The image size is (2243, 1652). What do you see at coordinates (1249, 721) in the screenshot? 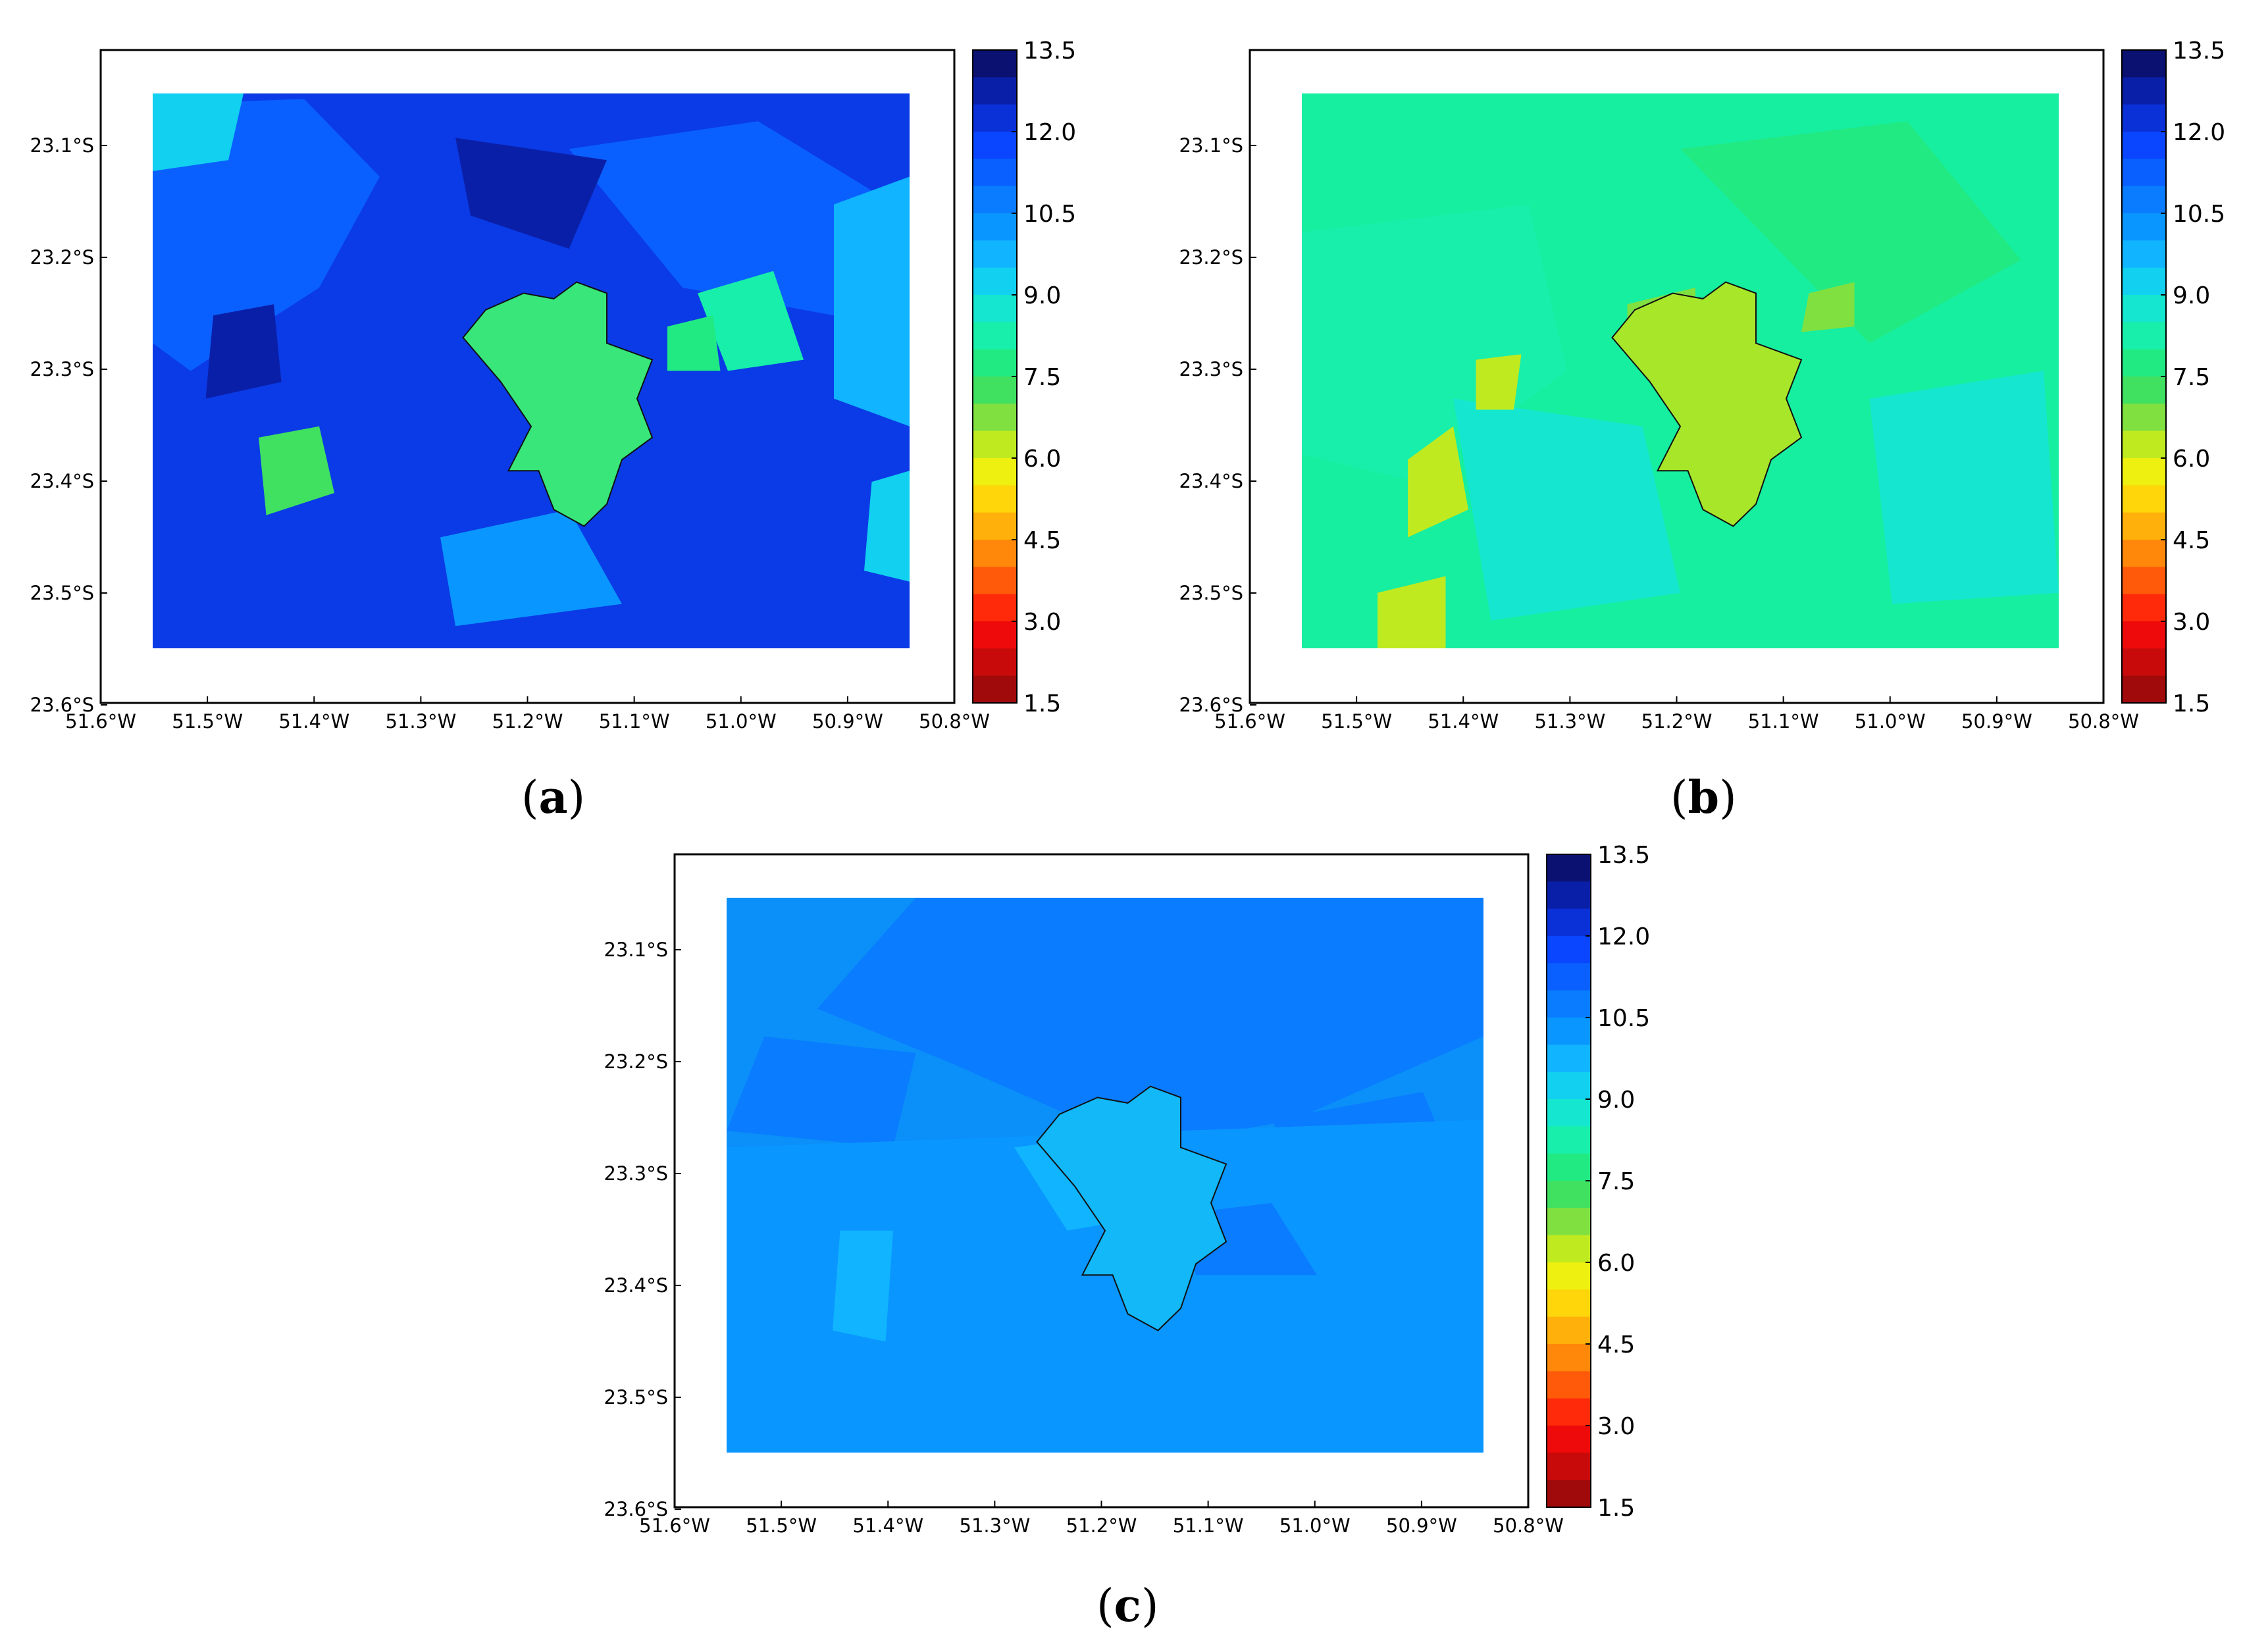
I see `lon-tick-label: 51.6°W` at bounding box center [1249, 721].